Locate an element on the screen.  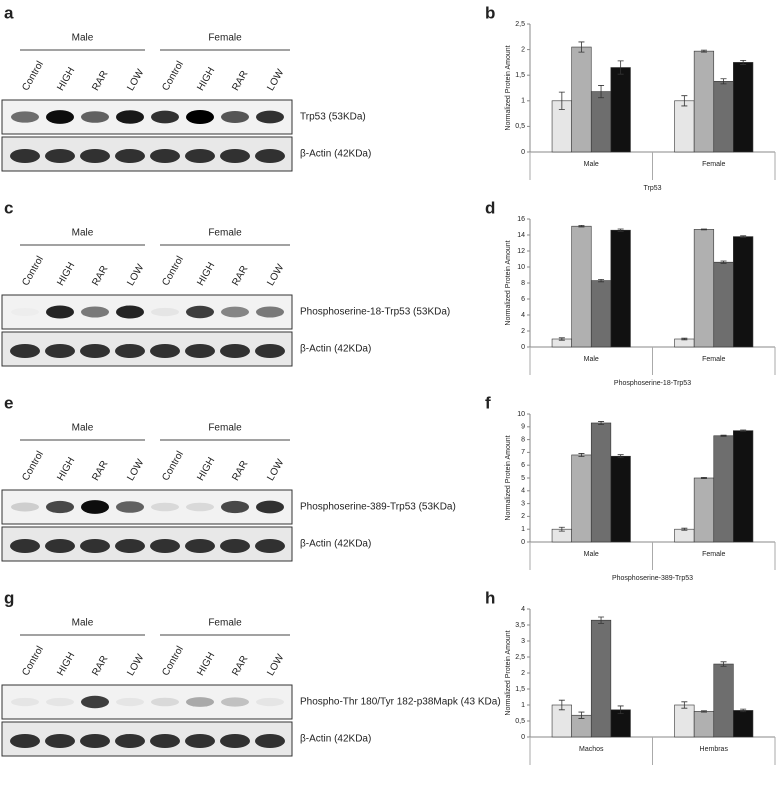
y-tick-label: 9 is located at coordinates (523, 427).